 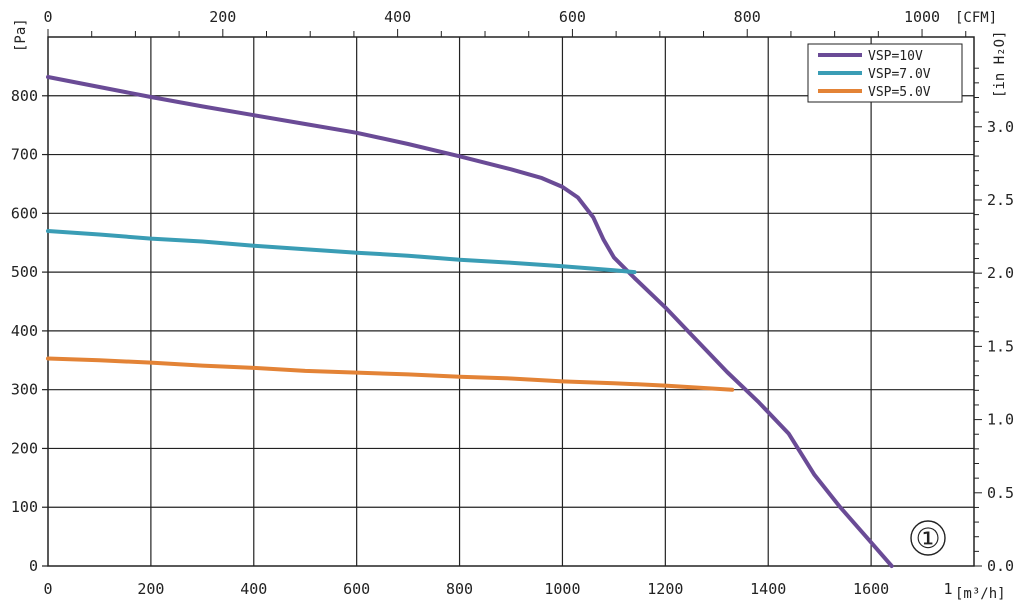 I want to click on curve-number-text: ①, so click(x=927, y=538).